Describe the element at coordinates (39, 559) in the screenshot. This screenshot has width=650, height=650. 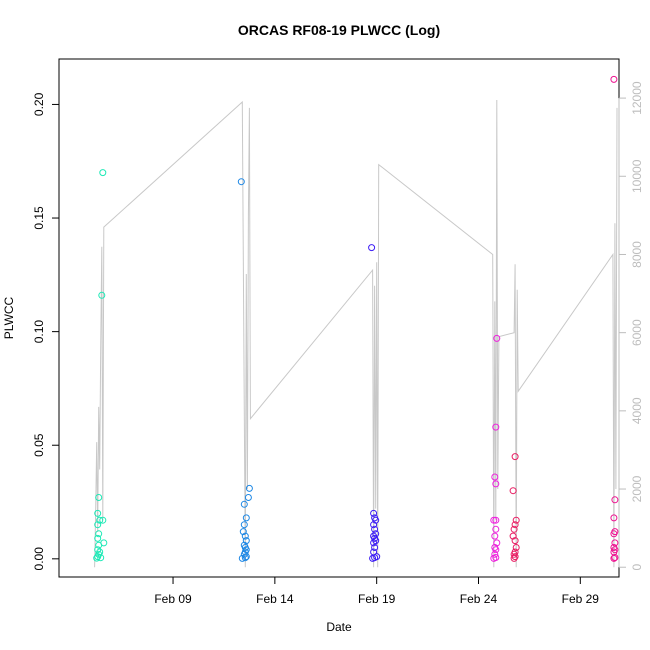
I see `y-tick-label: 0.00` at that location.